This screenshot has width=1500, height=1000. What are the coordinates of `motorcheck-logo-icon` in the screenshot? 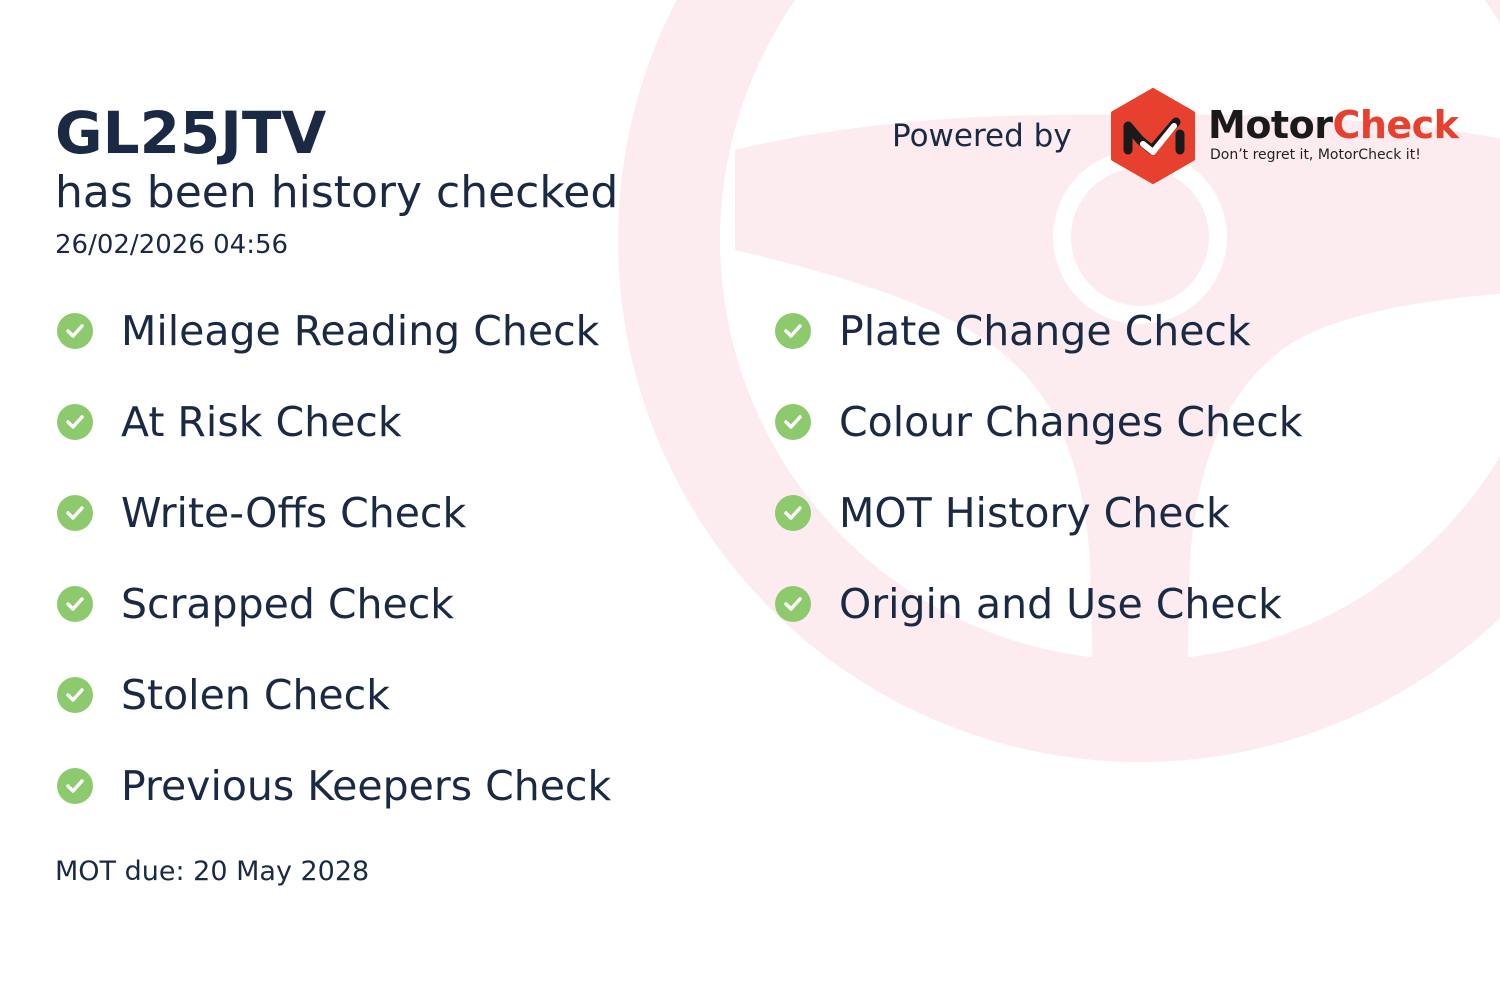 It's located at (1153, 136).